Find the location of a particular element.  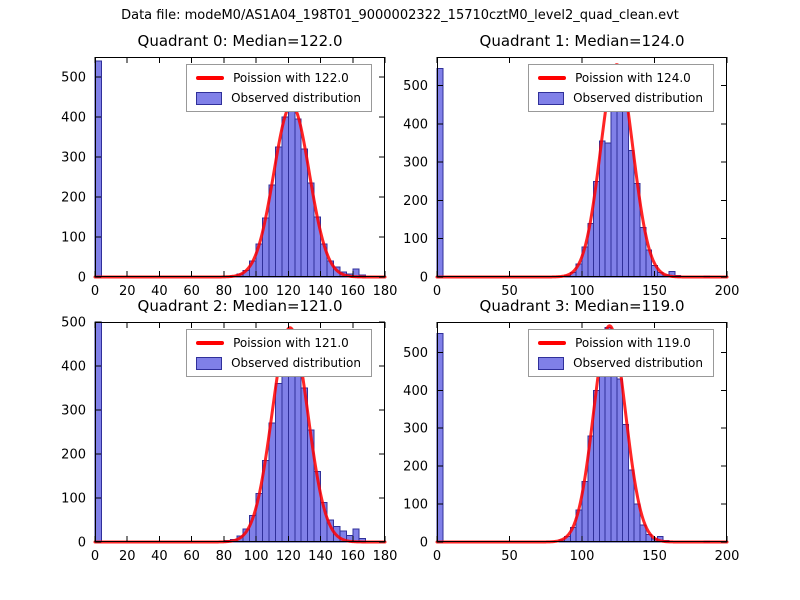

subplot-title: Quadrant 3: Median=119.0 is located at coordinates (582, 306).